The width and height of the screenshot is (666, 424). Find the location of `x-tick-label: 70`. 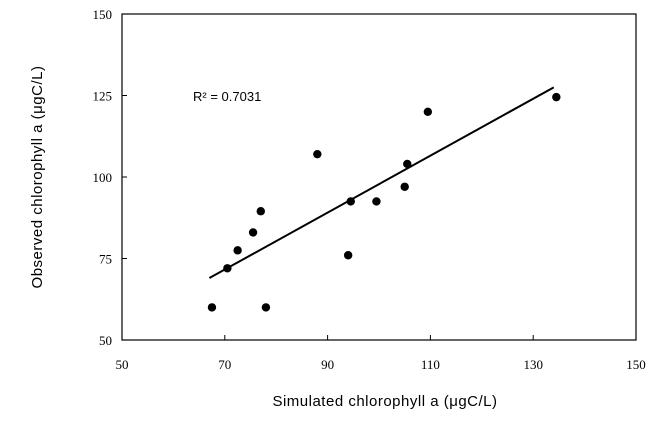

x-tick-label: 70 is located at coordinates (224, 364).